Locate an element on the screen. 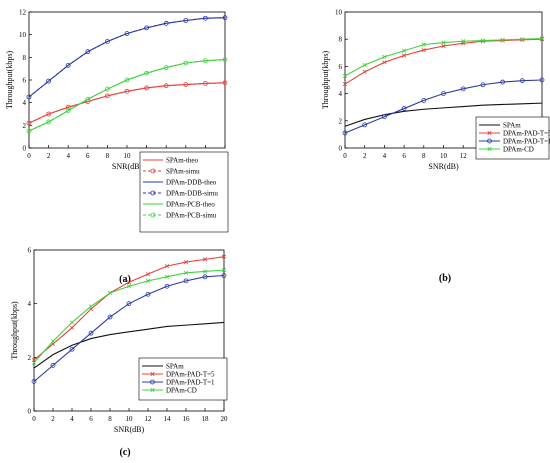 The height and width of the screenshot is (463, 550). legend-entry: DPAm-PCB-theo is located at coordinates (190, 205).